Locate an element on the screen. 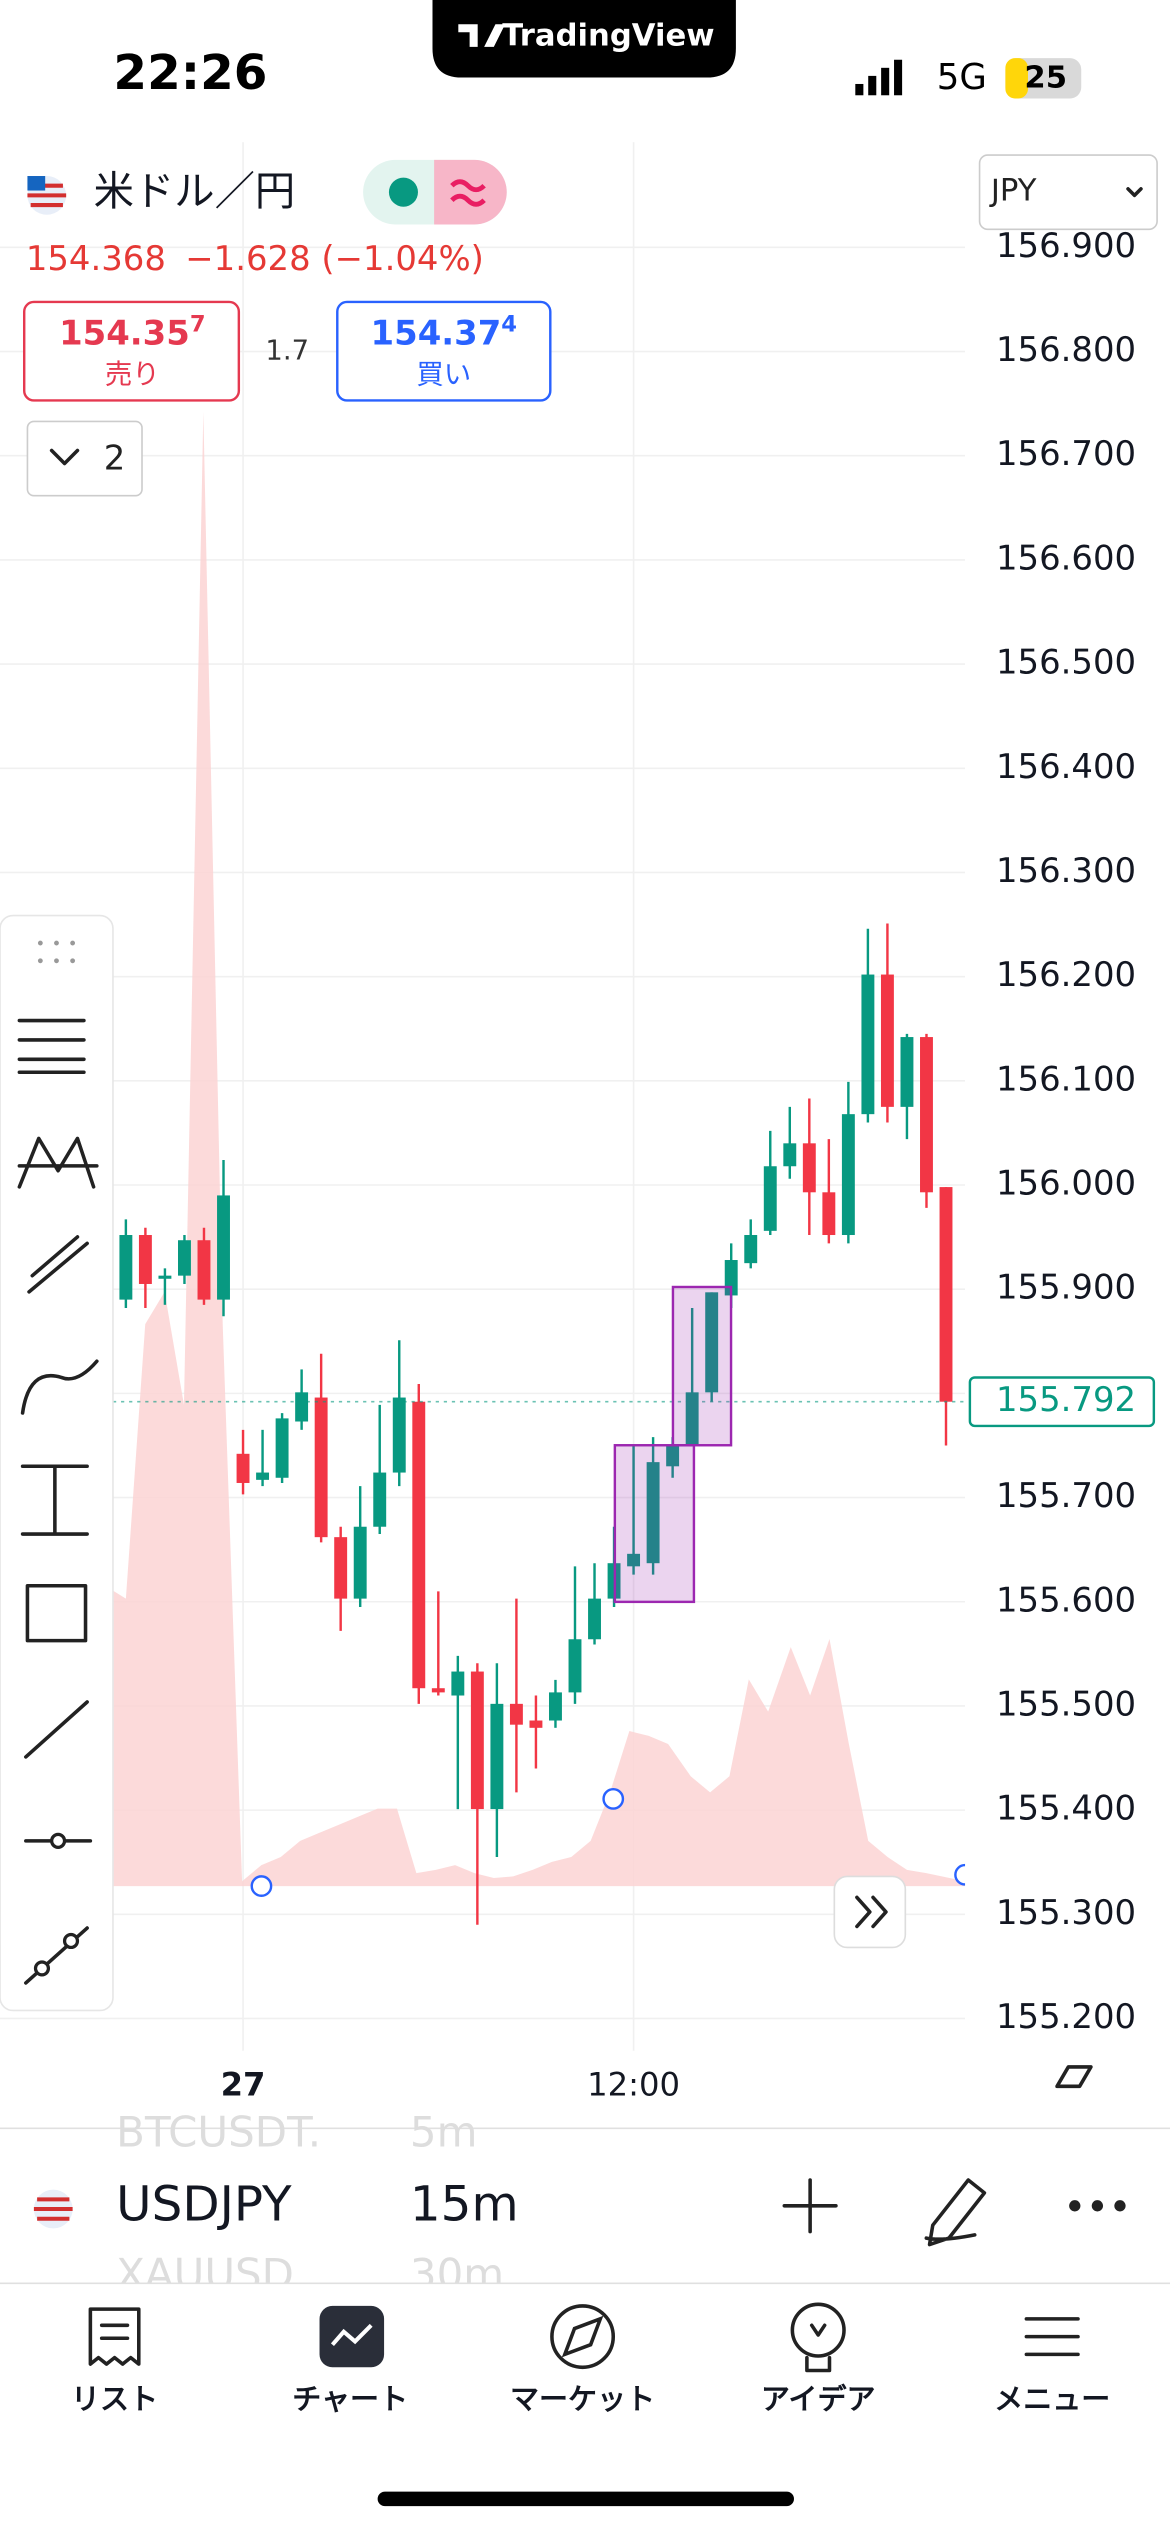 This screenshot has height=2532, width=1170. last-price-tag is located at coordinates (1062, 1402).